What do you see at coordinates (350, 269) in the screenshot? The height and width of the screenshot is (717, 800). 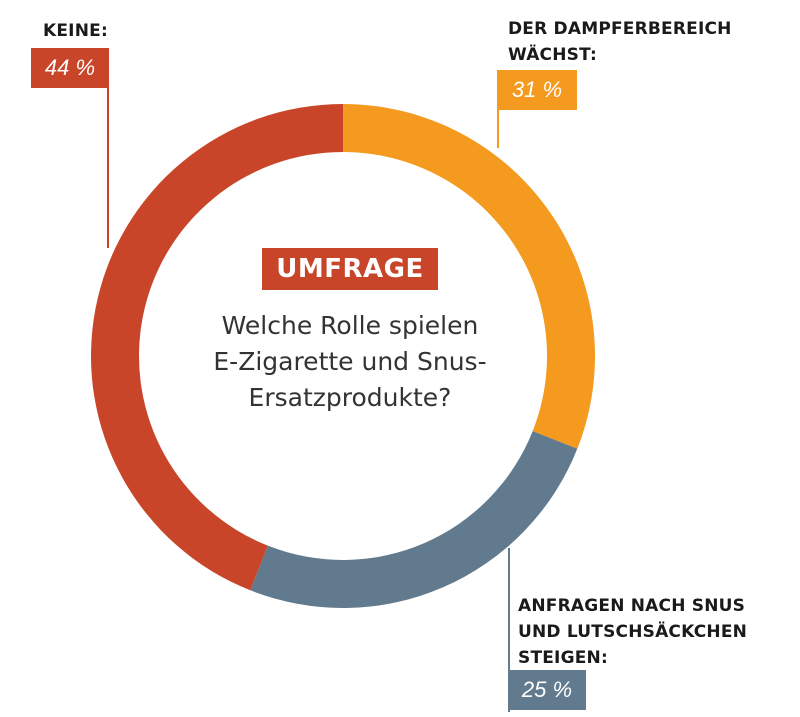 I see `survey-badge: UMFRAGE` at bounding box center [350, 269].